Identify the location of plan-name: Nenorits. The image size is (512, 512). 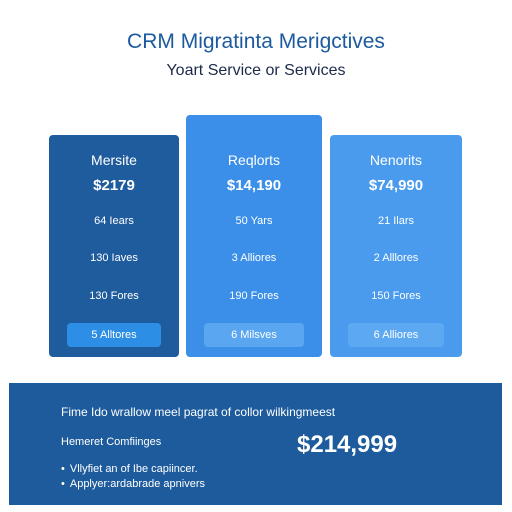
(396, 160).